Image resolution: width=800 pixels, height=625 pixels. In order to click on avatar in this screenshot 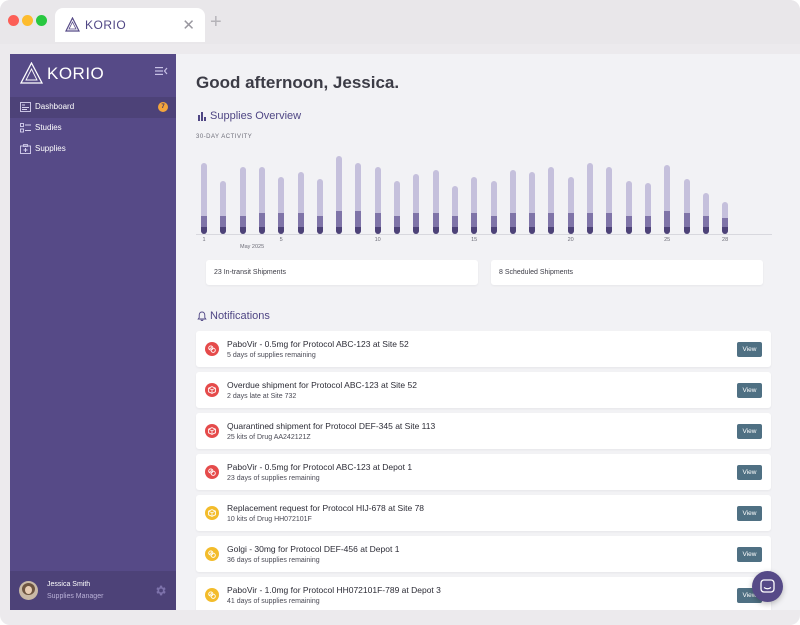, I will do `click(28, 590)`.